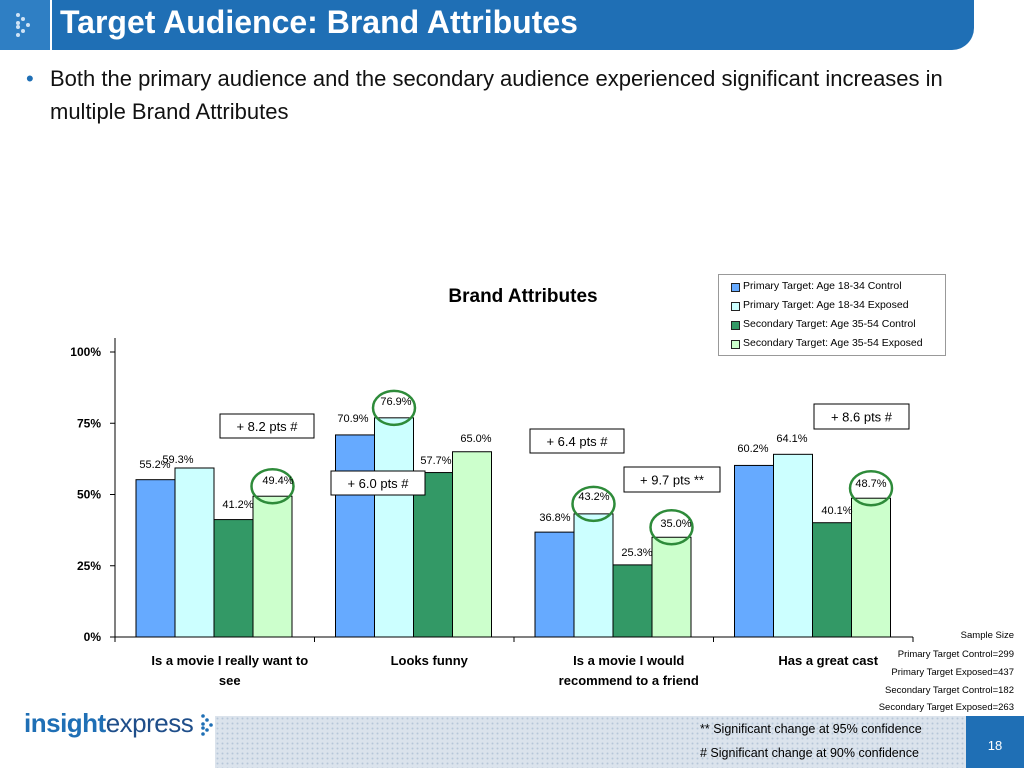 The width and height of the screenshot is (1024, 768). Describe the element at coordinates (93, 637) in the screenshot. I see `y-tick-label: 0%` at that location.